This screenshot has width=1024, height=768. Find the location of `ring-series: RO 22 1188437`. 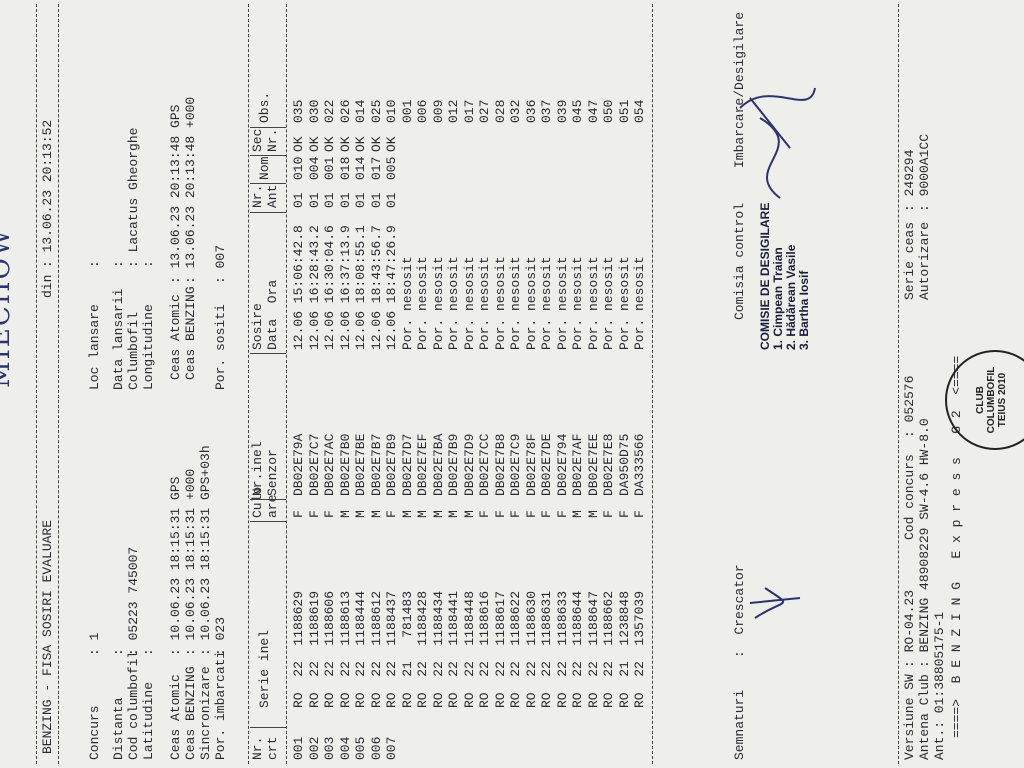

ring-series: RO 22 1188437 is located at coordinates (391, 649).